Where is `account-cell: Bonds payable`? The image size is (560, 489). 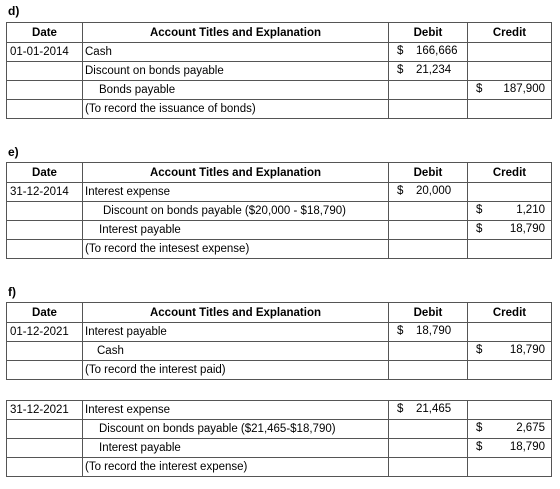 account-cell: Bonds payable is located at coordinates (235, 90).